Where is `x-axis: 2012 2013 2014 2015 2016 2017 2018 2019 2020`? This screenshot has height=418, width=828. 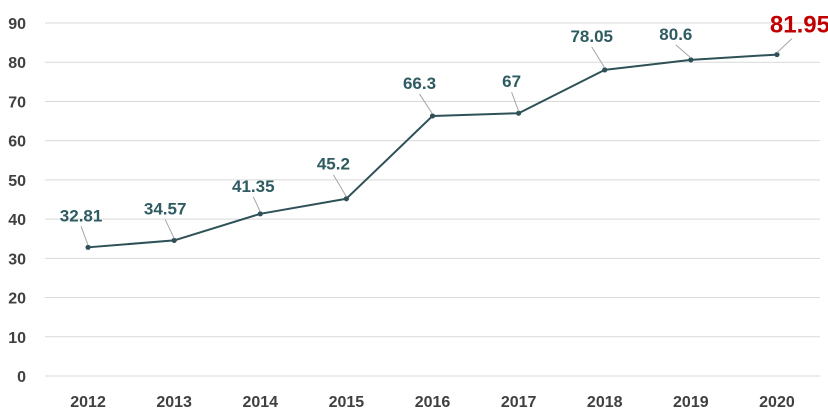
x-axis: 2012 2013 2014 2015 2016 2017 2018 2019 2020 is located at coordinates (432, 402).